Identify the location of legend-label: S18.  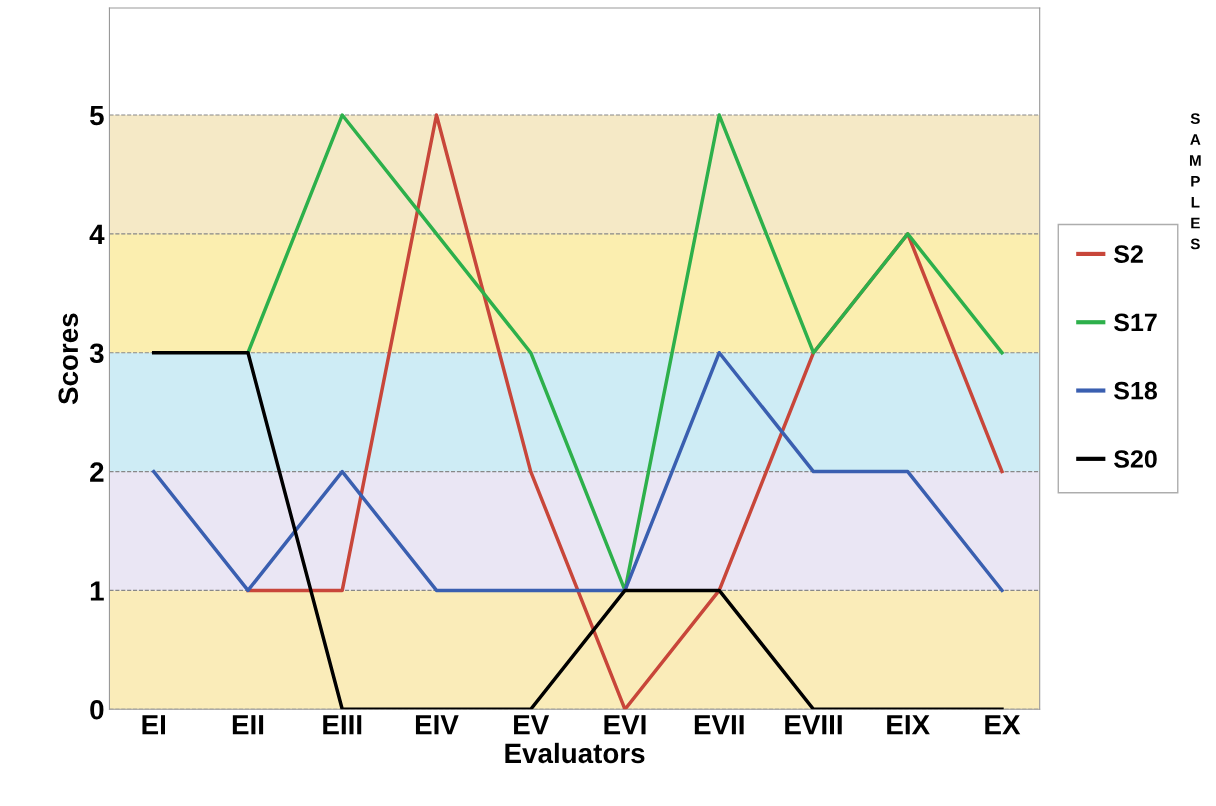
(1135, 390).